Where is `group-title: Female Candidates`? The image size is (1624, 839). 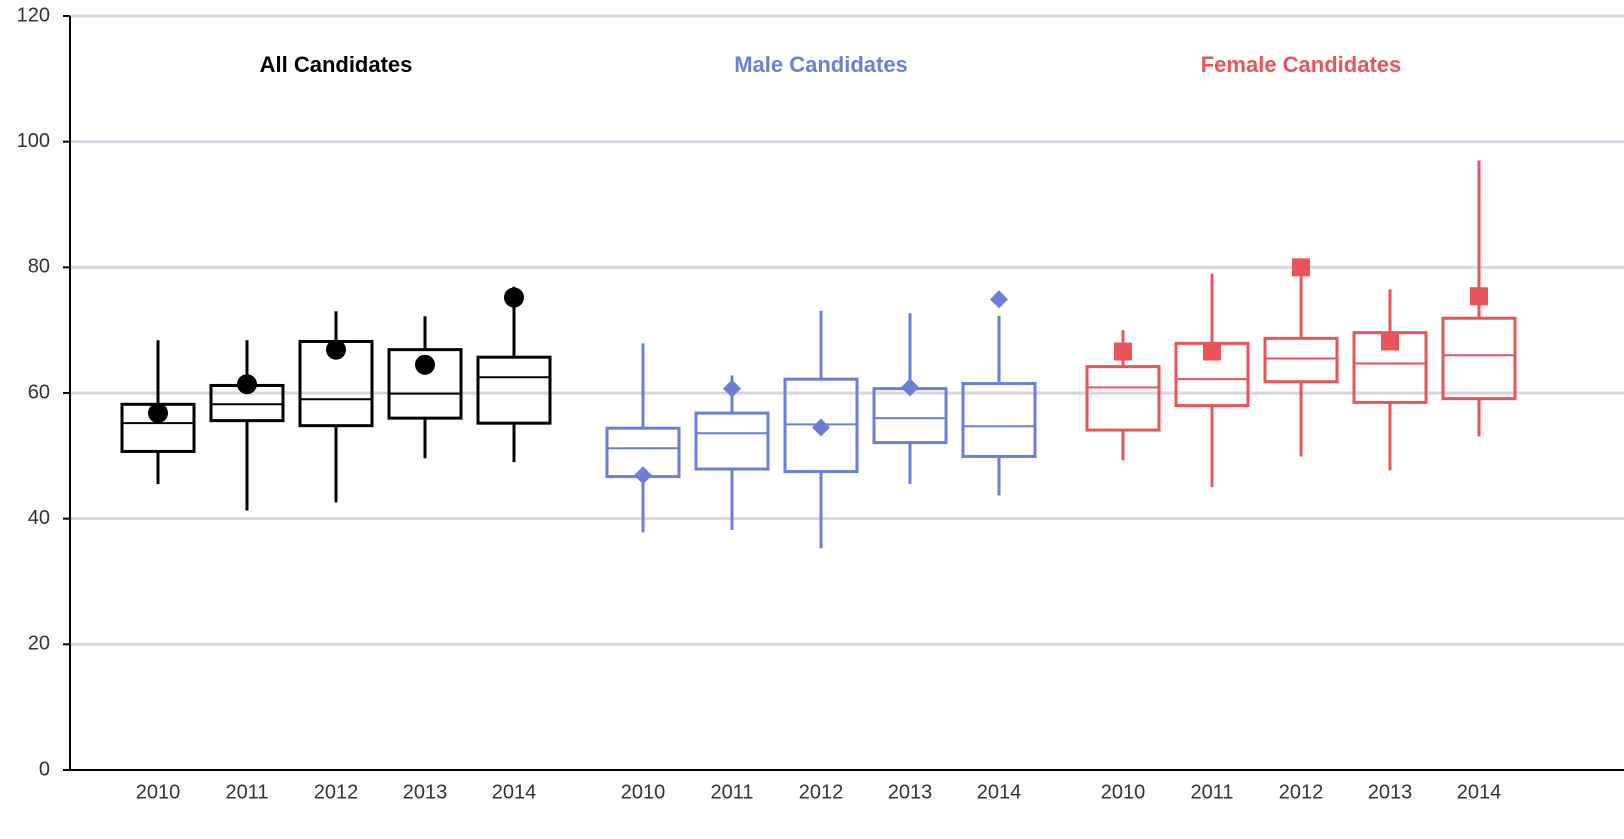
group-title: Female Candidates is located at coordinates (1301, 64).